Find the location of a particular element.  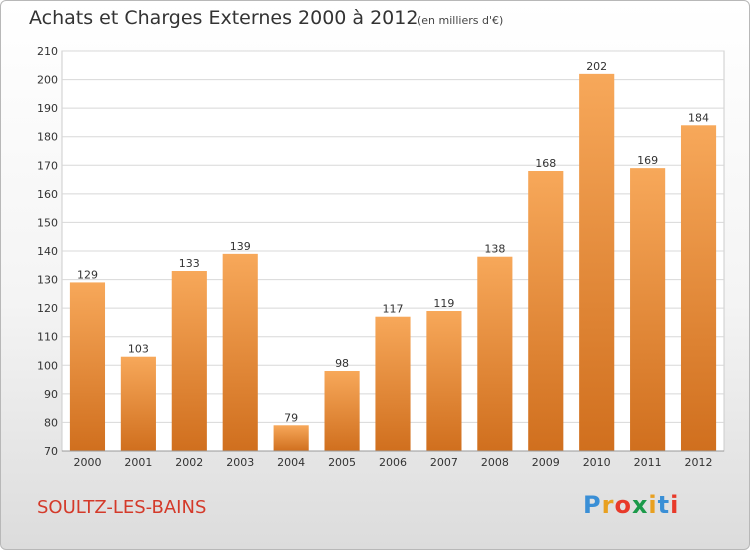

data-label-2002: 133 is located at coordinates (189, 263).